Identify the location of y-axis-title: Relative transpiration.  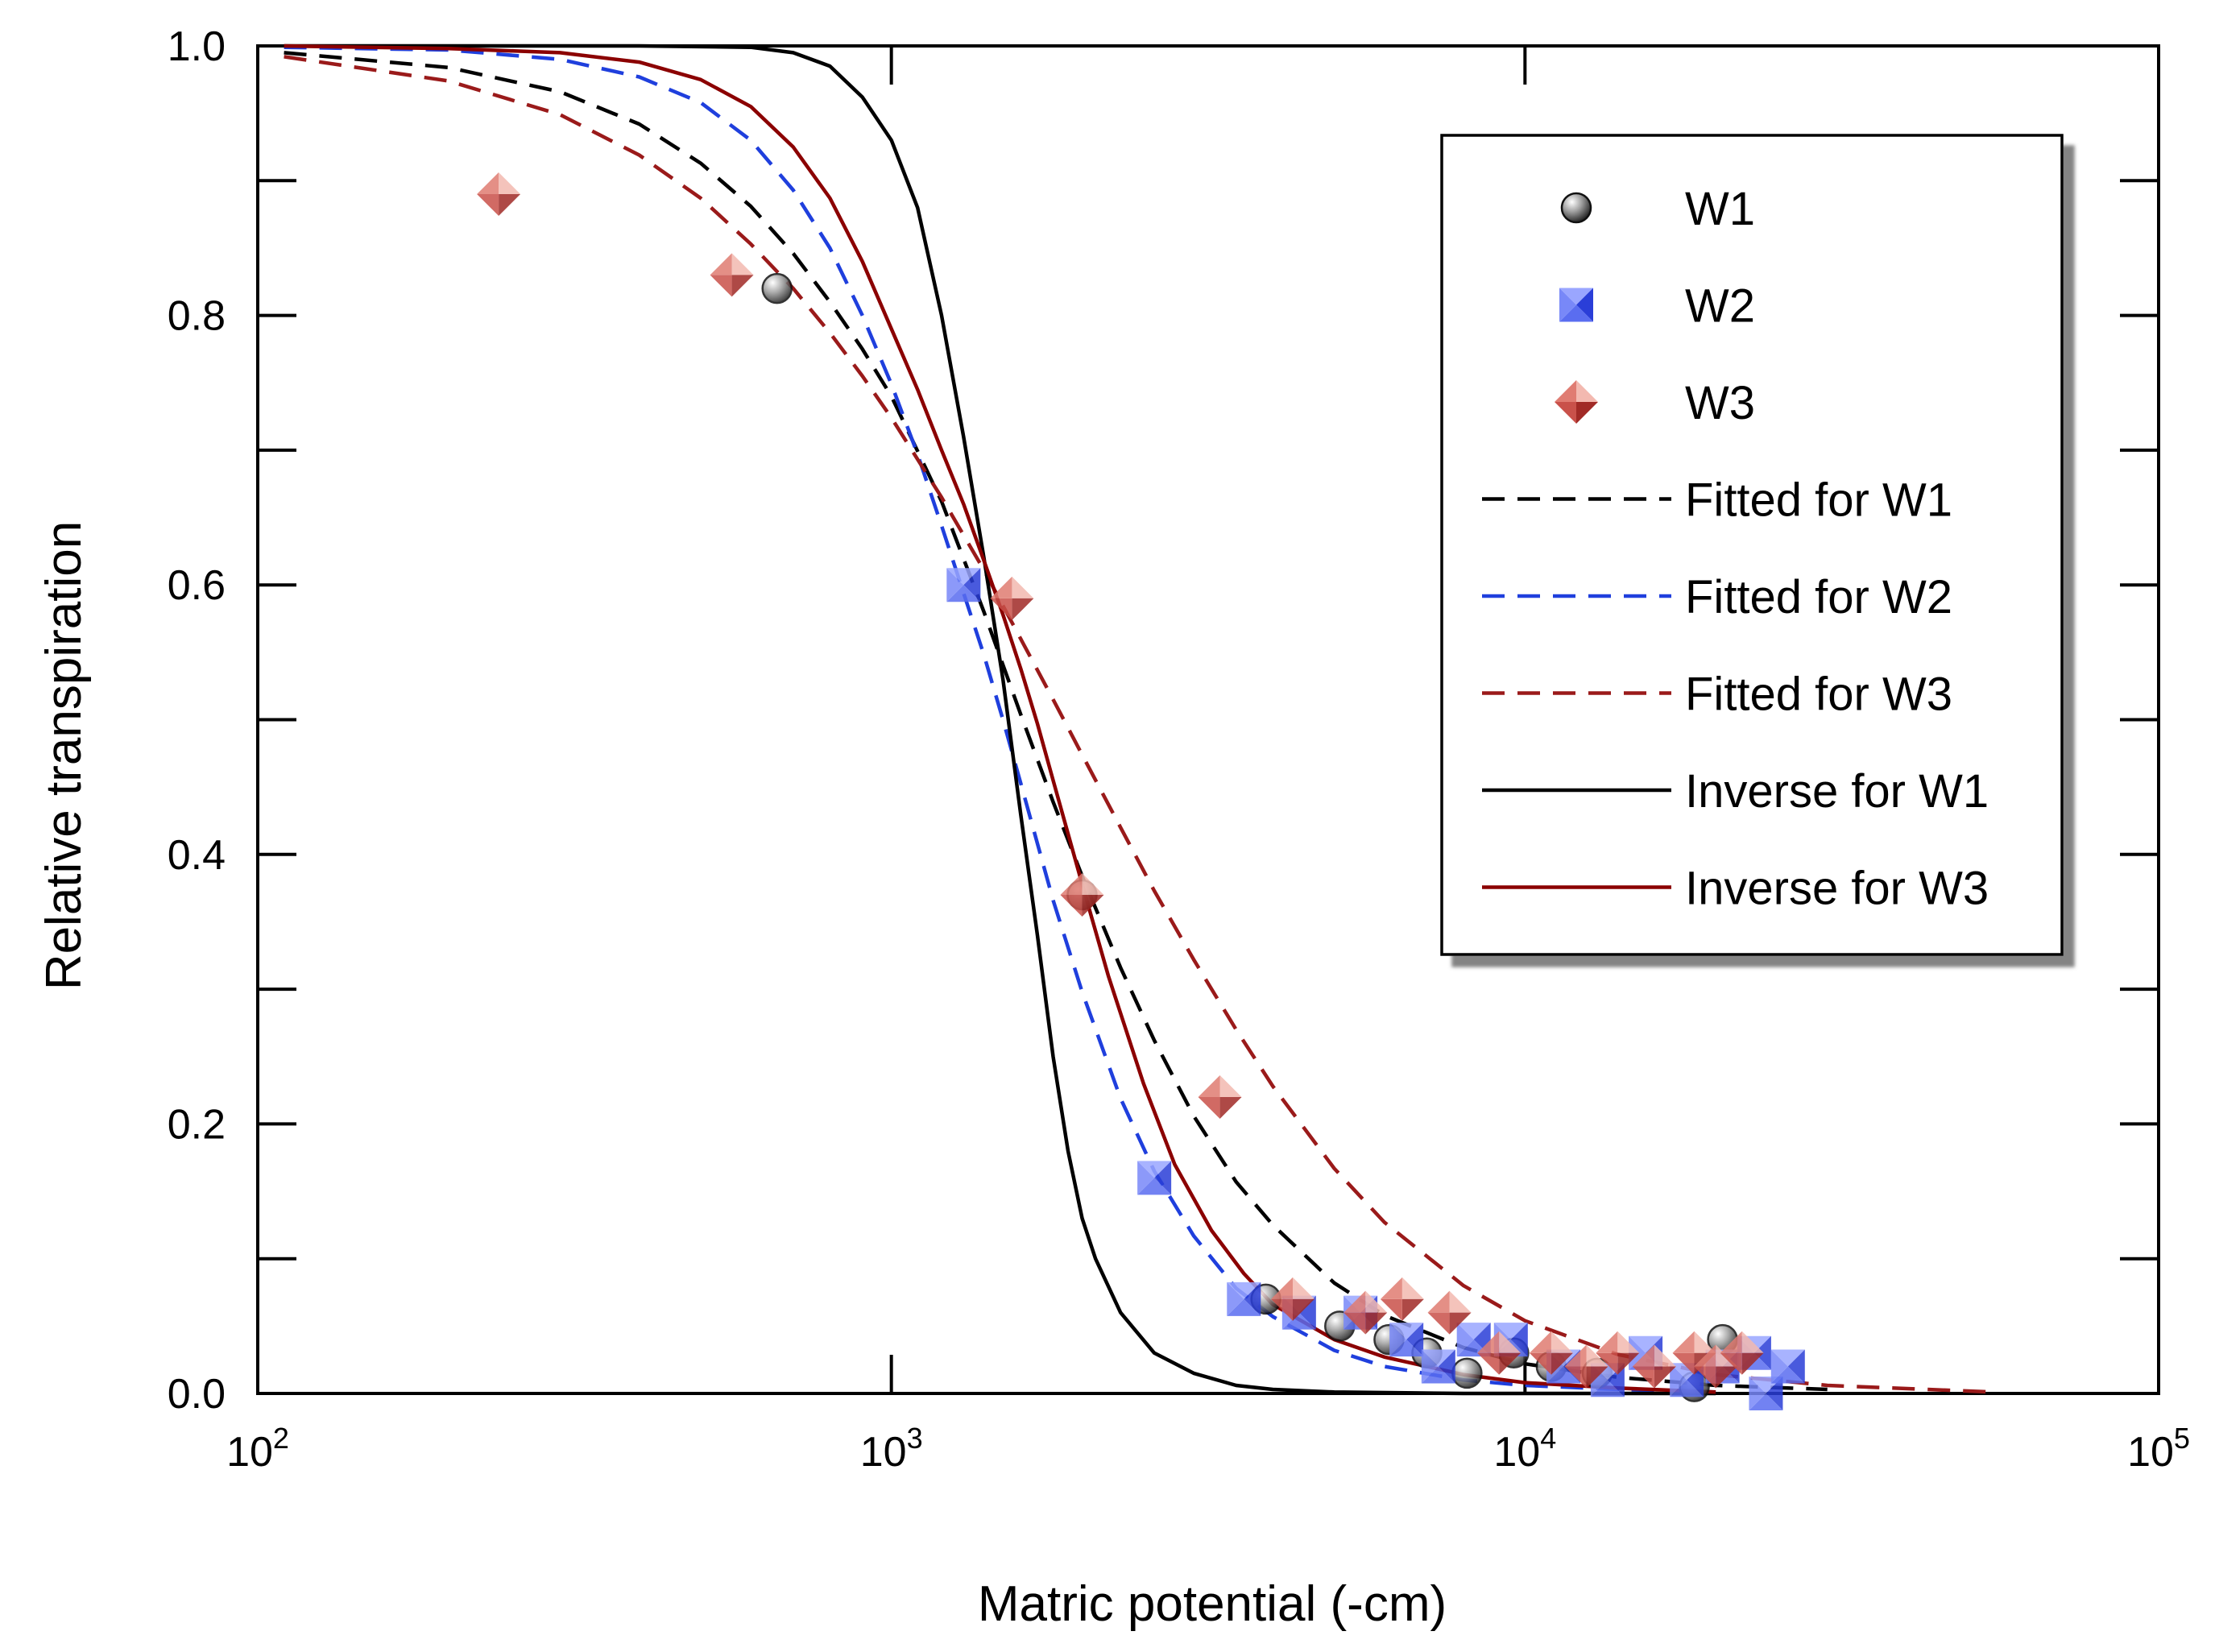
(64, 755).